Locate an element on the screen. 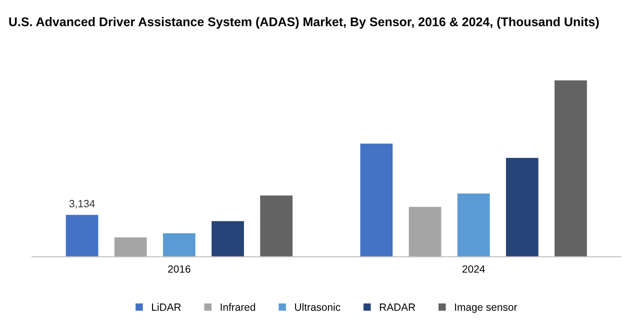 The image size is (640, 325). x-tick-label: 2024 is located at coordinates (473, 269).